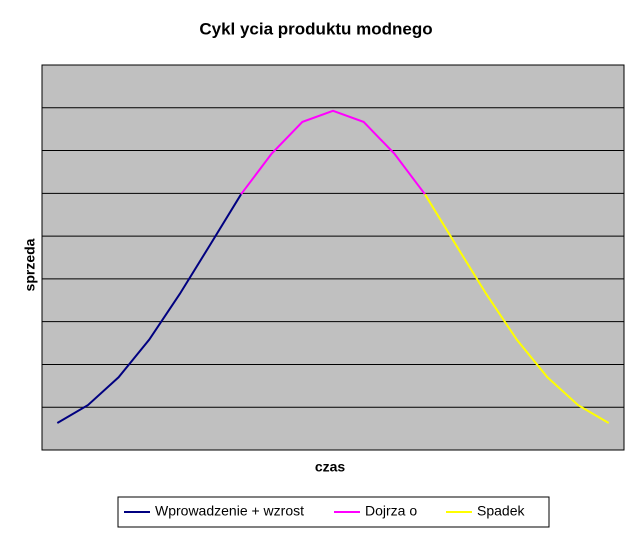 This screenshot has width=636, height=537. What do you see at coordinates (391, 511) in the screenshot?
I see `legend-label: Dojrza o` at bounding box center [391, 511].